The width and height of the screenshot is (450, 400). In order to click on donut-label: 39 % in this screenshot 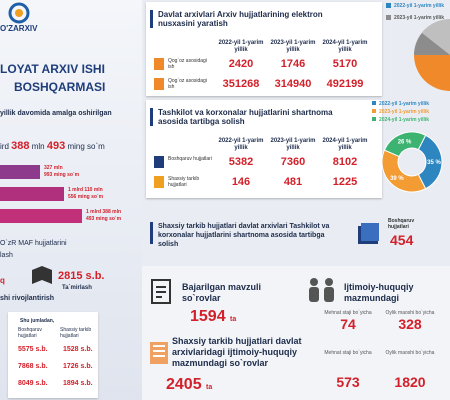, I will do `click(397, 179)`.